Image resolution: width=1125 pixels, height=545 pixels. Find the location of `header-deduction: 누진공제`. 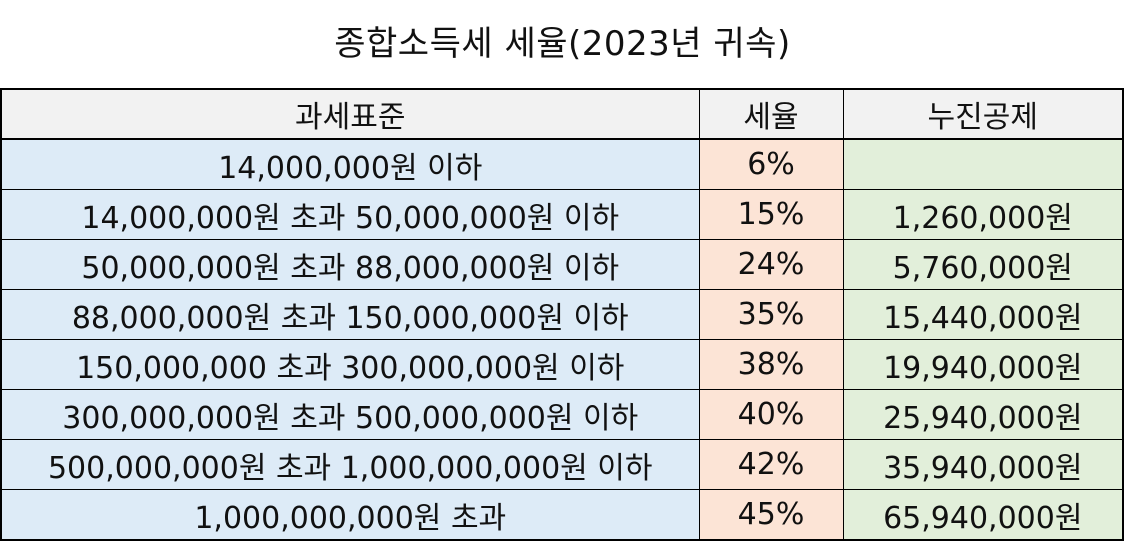

header-deduction: 누진공제 is located at coordinates (983, 114).